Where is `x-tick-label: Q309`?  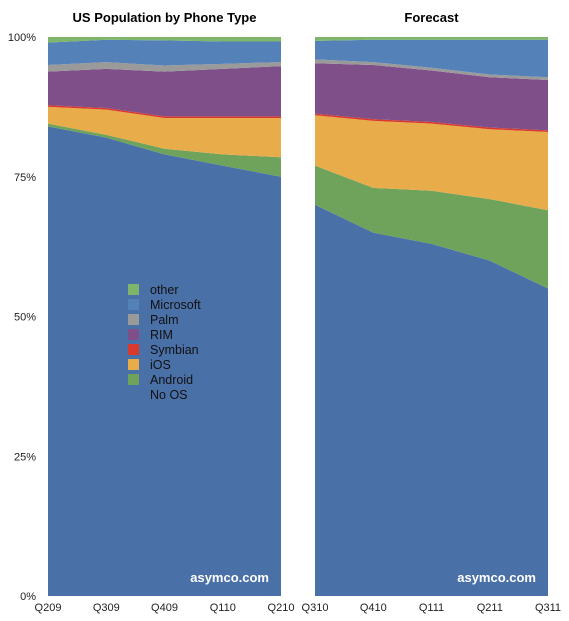 x-tick-label: Q309 is located at coordinates (106, 608).